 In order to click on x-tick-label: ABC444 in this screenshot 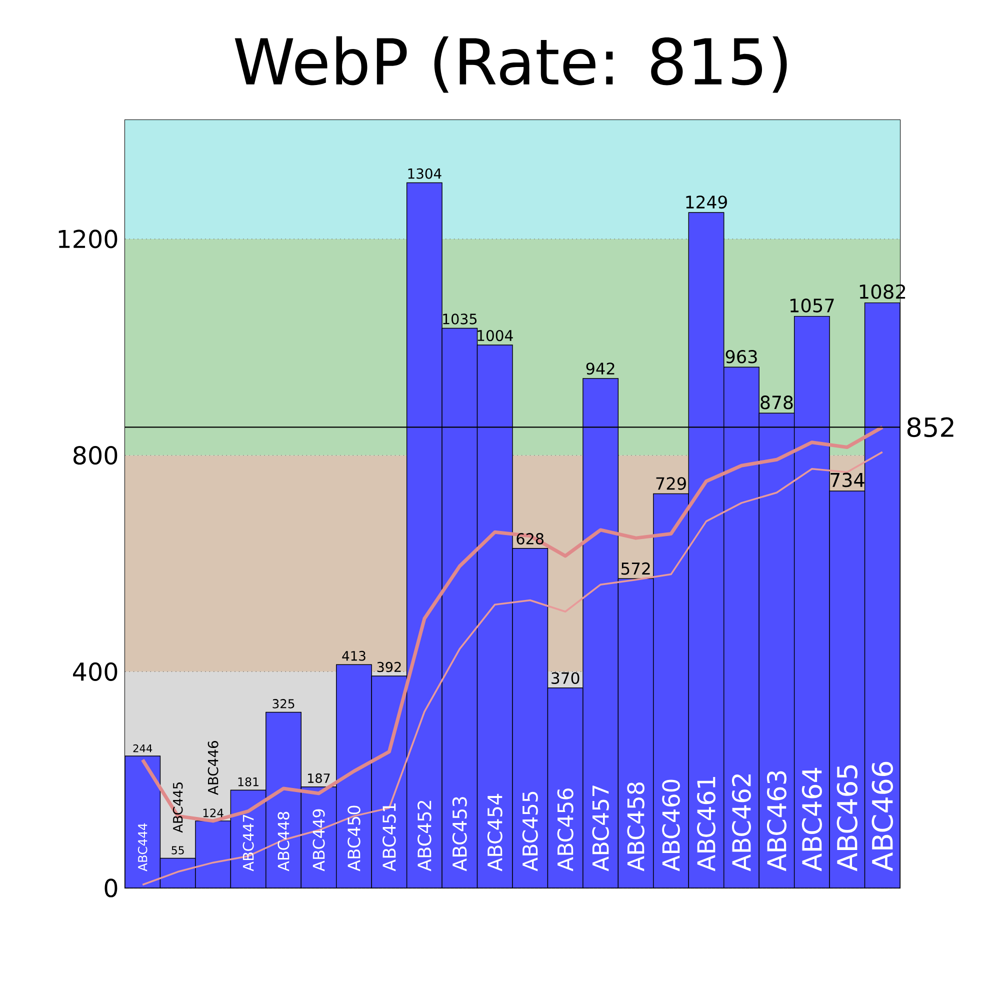, I will do `click(143, 847)`.